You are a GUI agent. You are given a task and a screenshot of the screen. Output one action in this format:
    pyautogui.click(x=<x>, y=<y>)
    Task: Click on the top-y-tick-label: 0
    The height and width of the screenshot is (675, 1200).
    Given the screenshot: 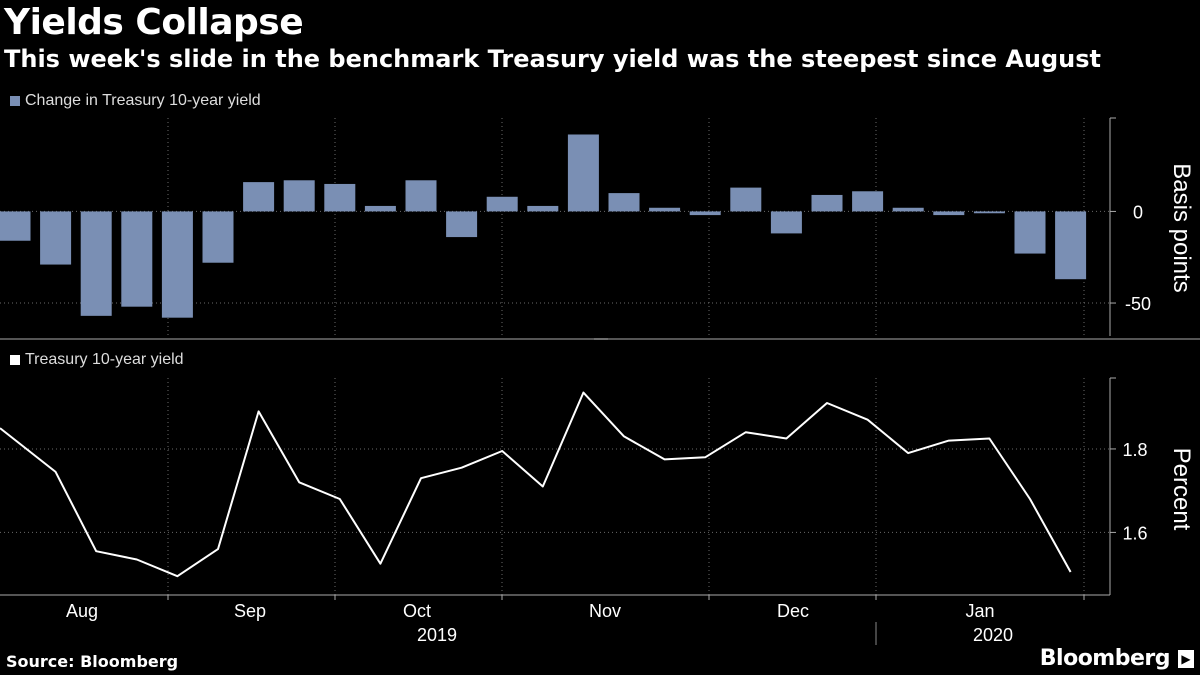 What is the action you would take?
    pyautogui.click(x=1138, y=212)
    